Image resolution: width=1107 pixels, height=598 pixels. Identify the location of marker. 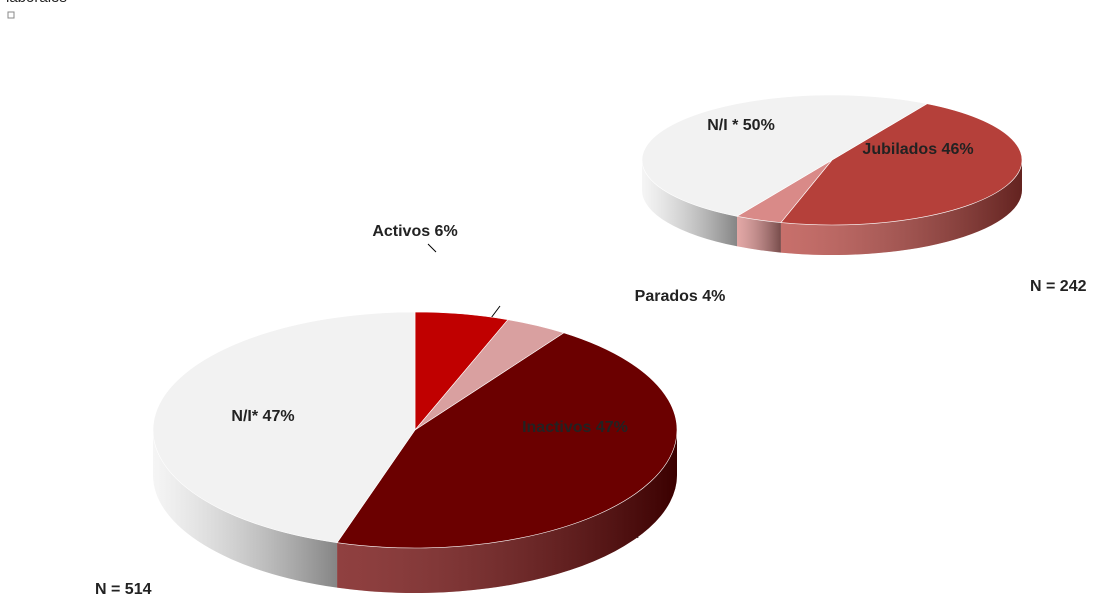
(11, 15).